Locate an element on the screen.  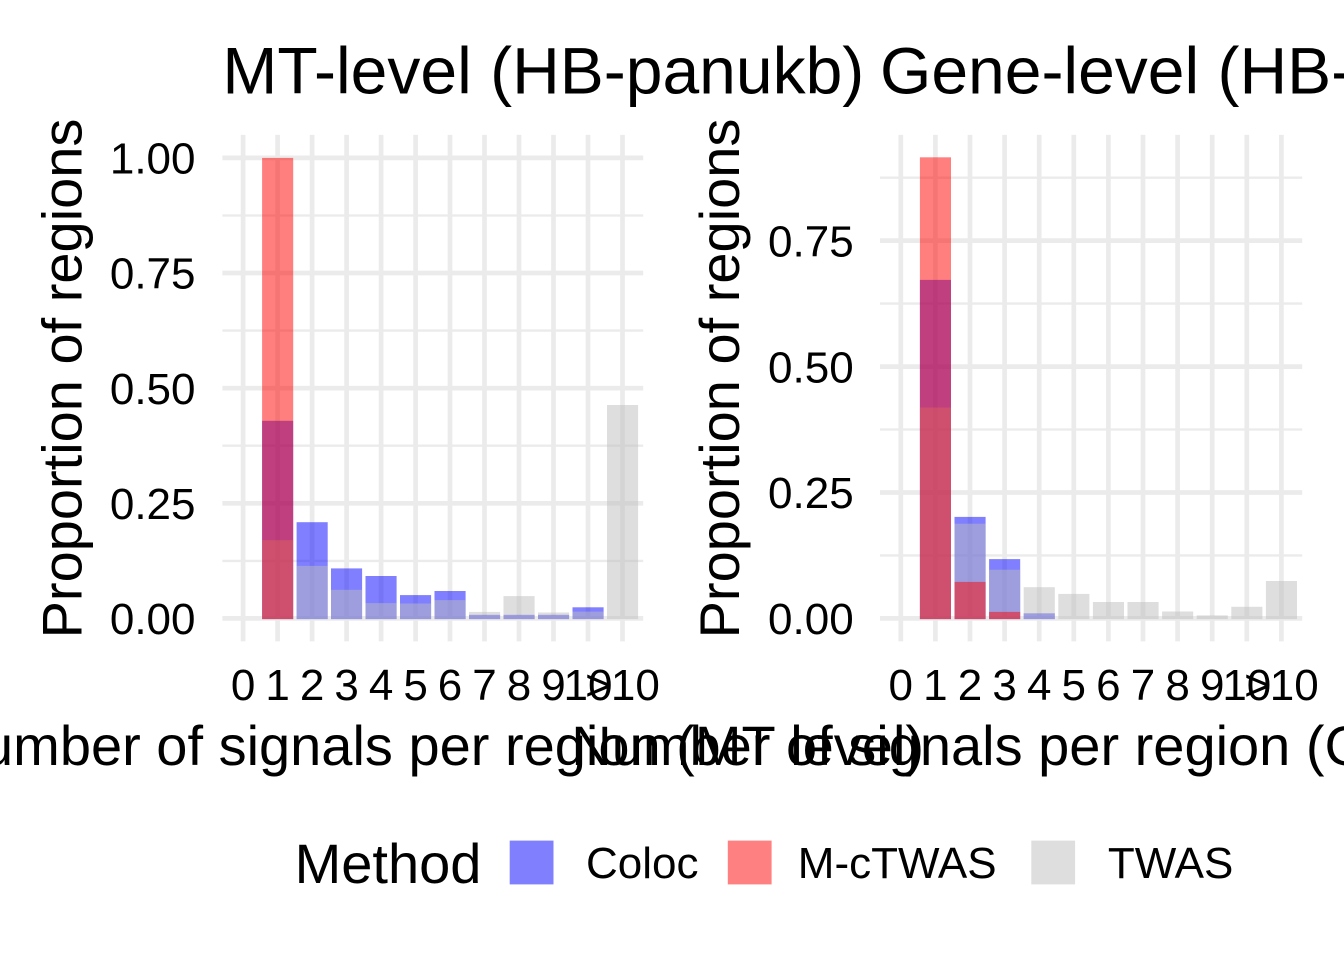
svg-text: Coloc is located at coordinates (642, 863).